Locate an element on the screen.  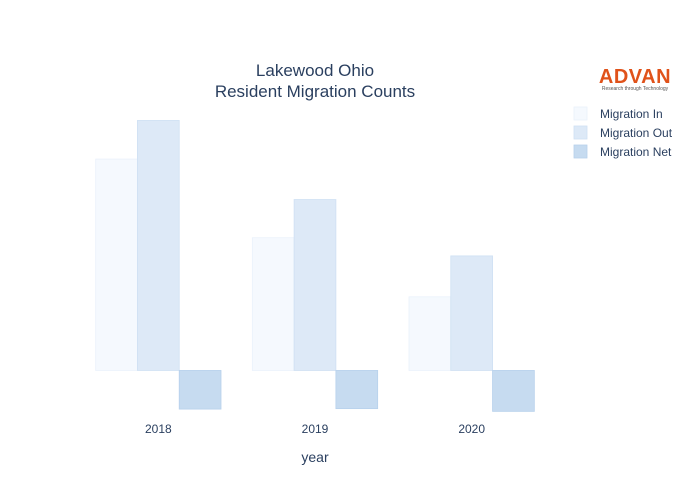
bar-migration-net-2020 is located at coordinates (513, 391).